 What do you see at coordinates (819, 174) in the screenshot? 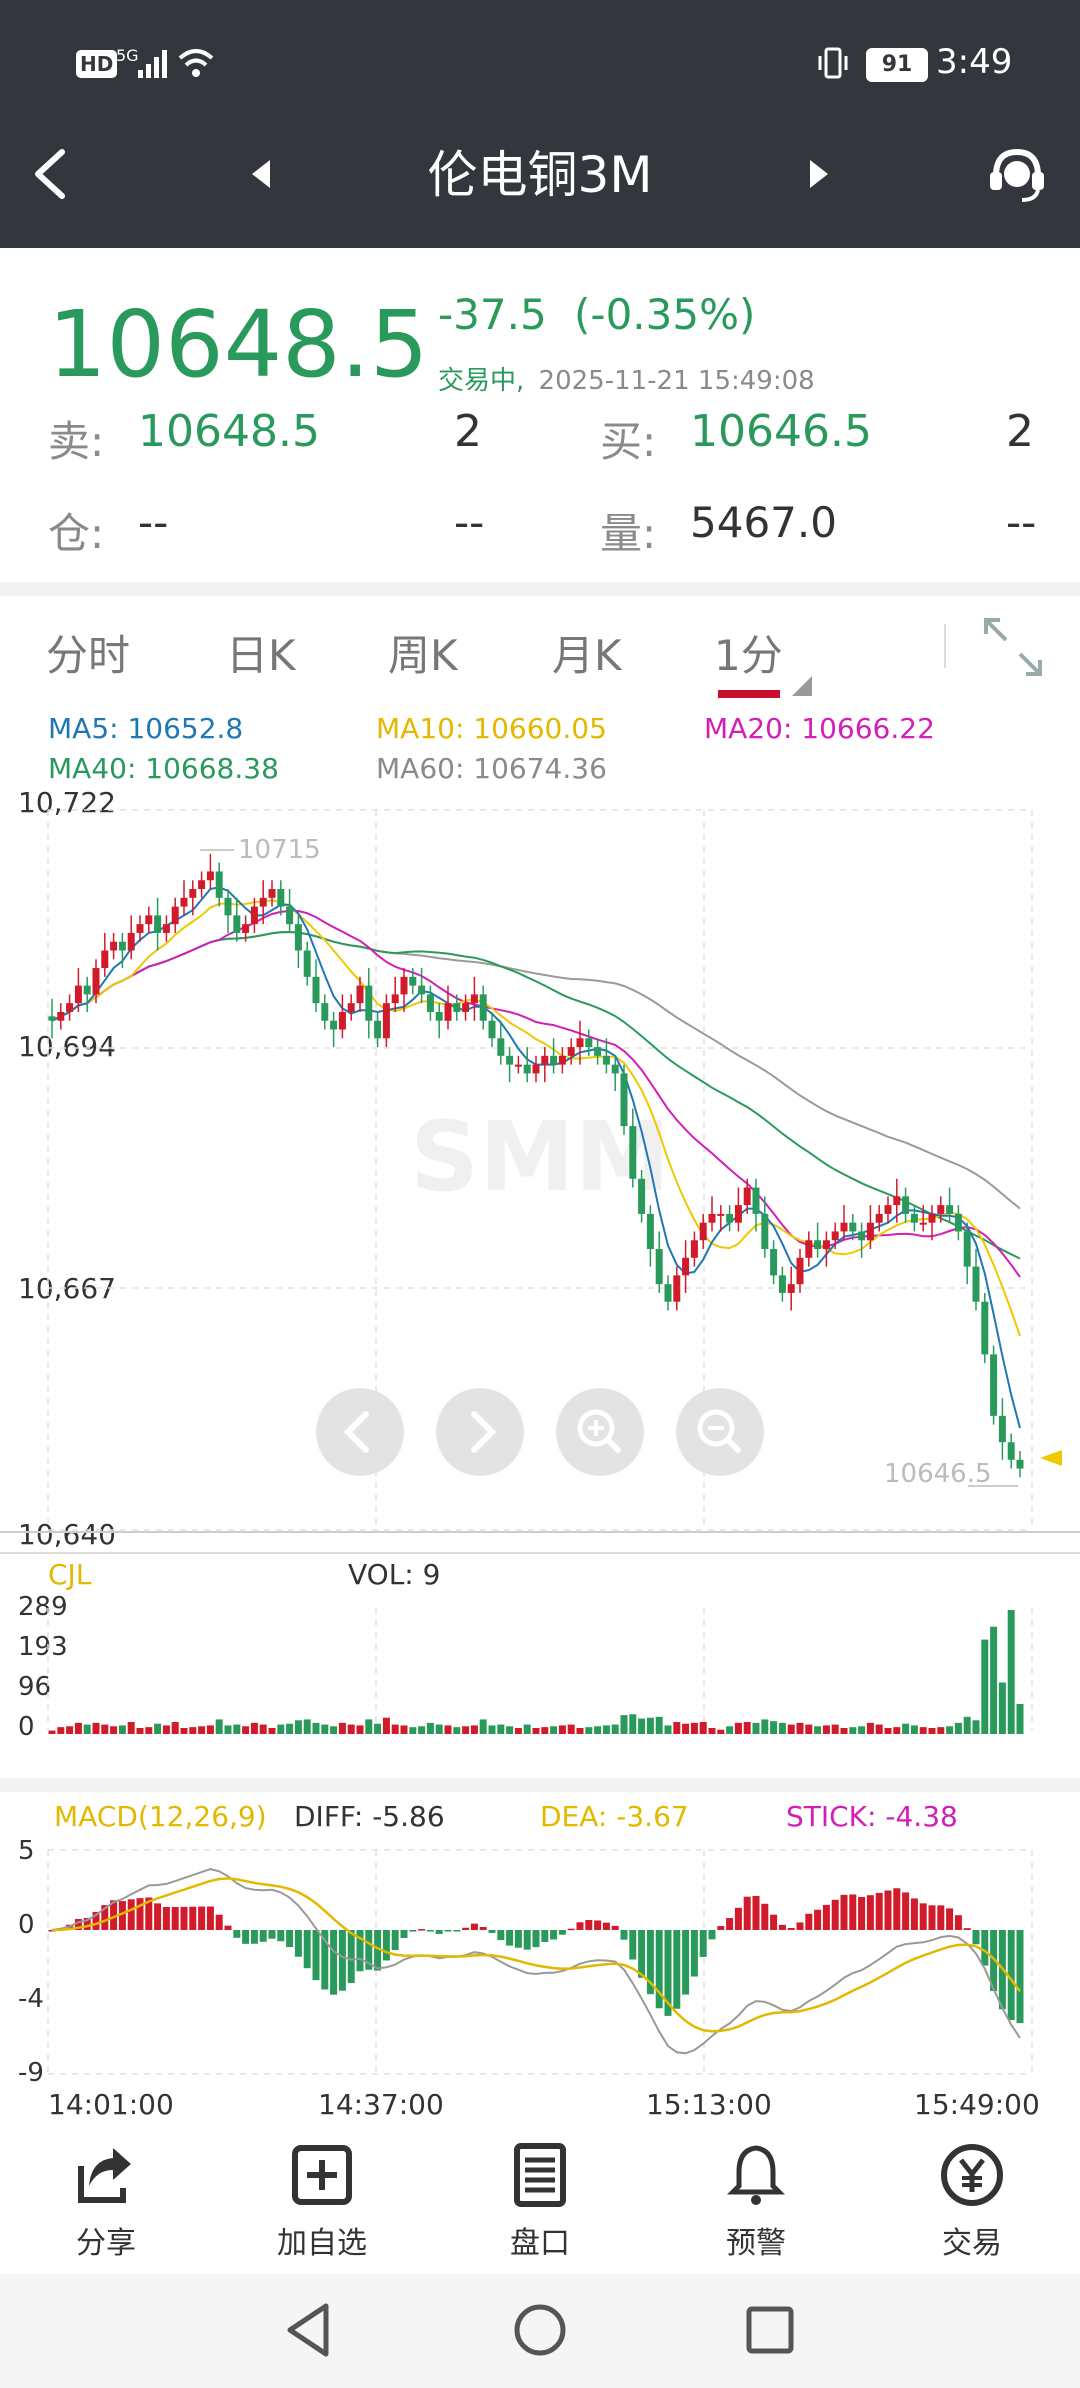
I see `next-contract-icon` at bounding box center [819, 174].